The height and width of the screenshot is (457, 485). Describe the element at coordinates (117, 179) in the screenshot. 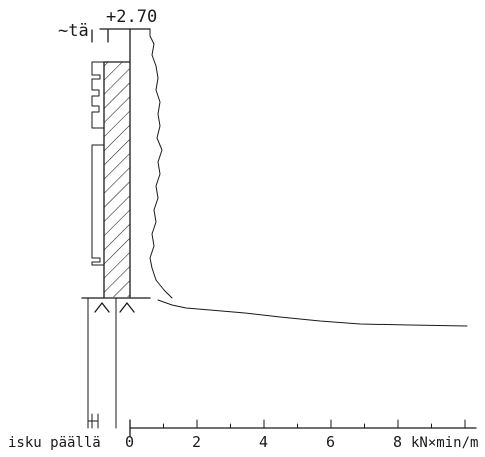

I see `sounding-column-hatch` at that location.